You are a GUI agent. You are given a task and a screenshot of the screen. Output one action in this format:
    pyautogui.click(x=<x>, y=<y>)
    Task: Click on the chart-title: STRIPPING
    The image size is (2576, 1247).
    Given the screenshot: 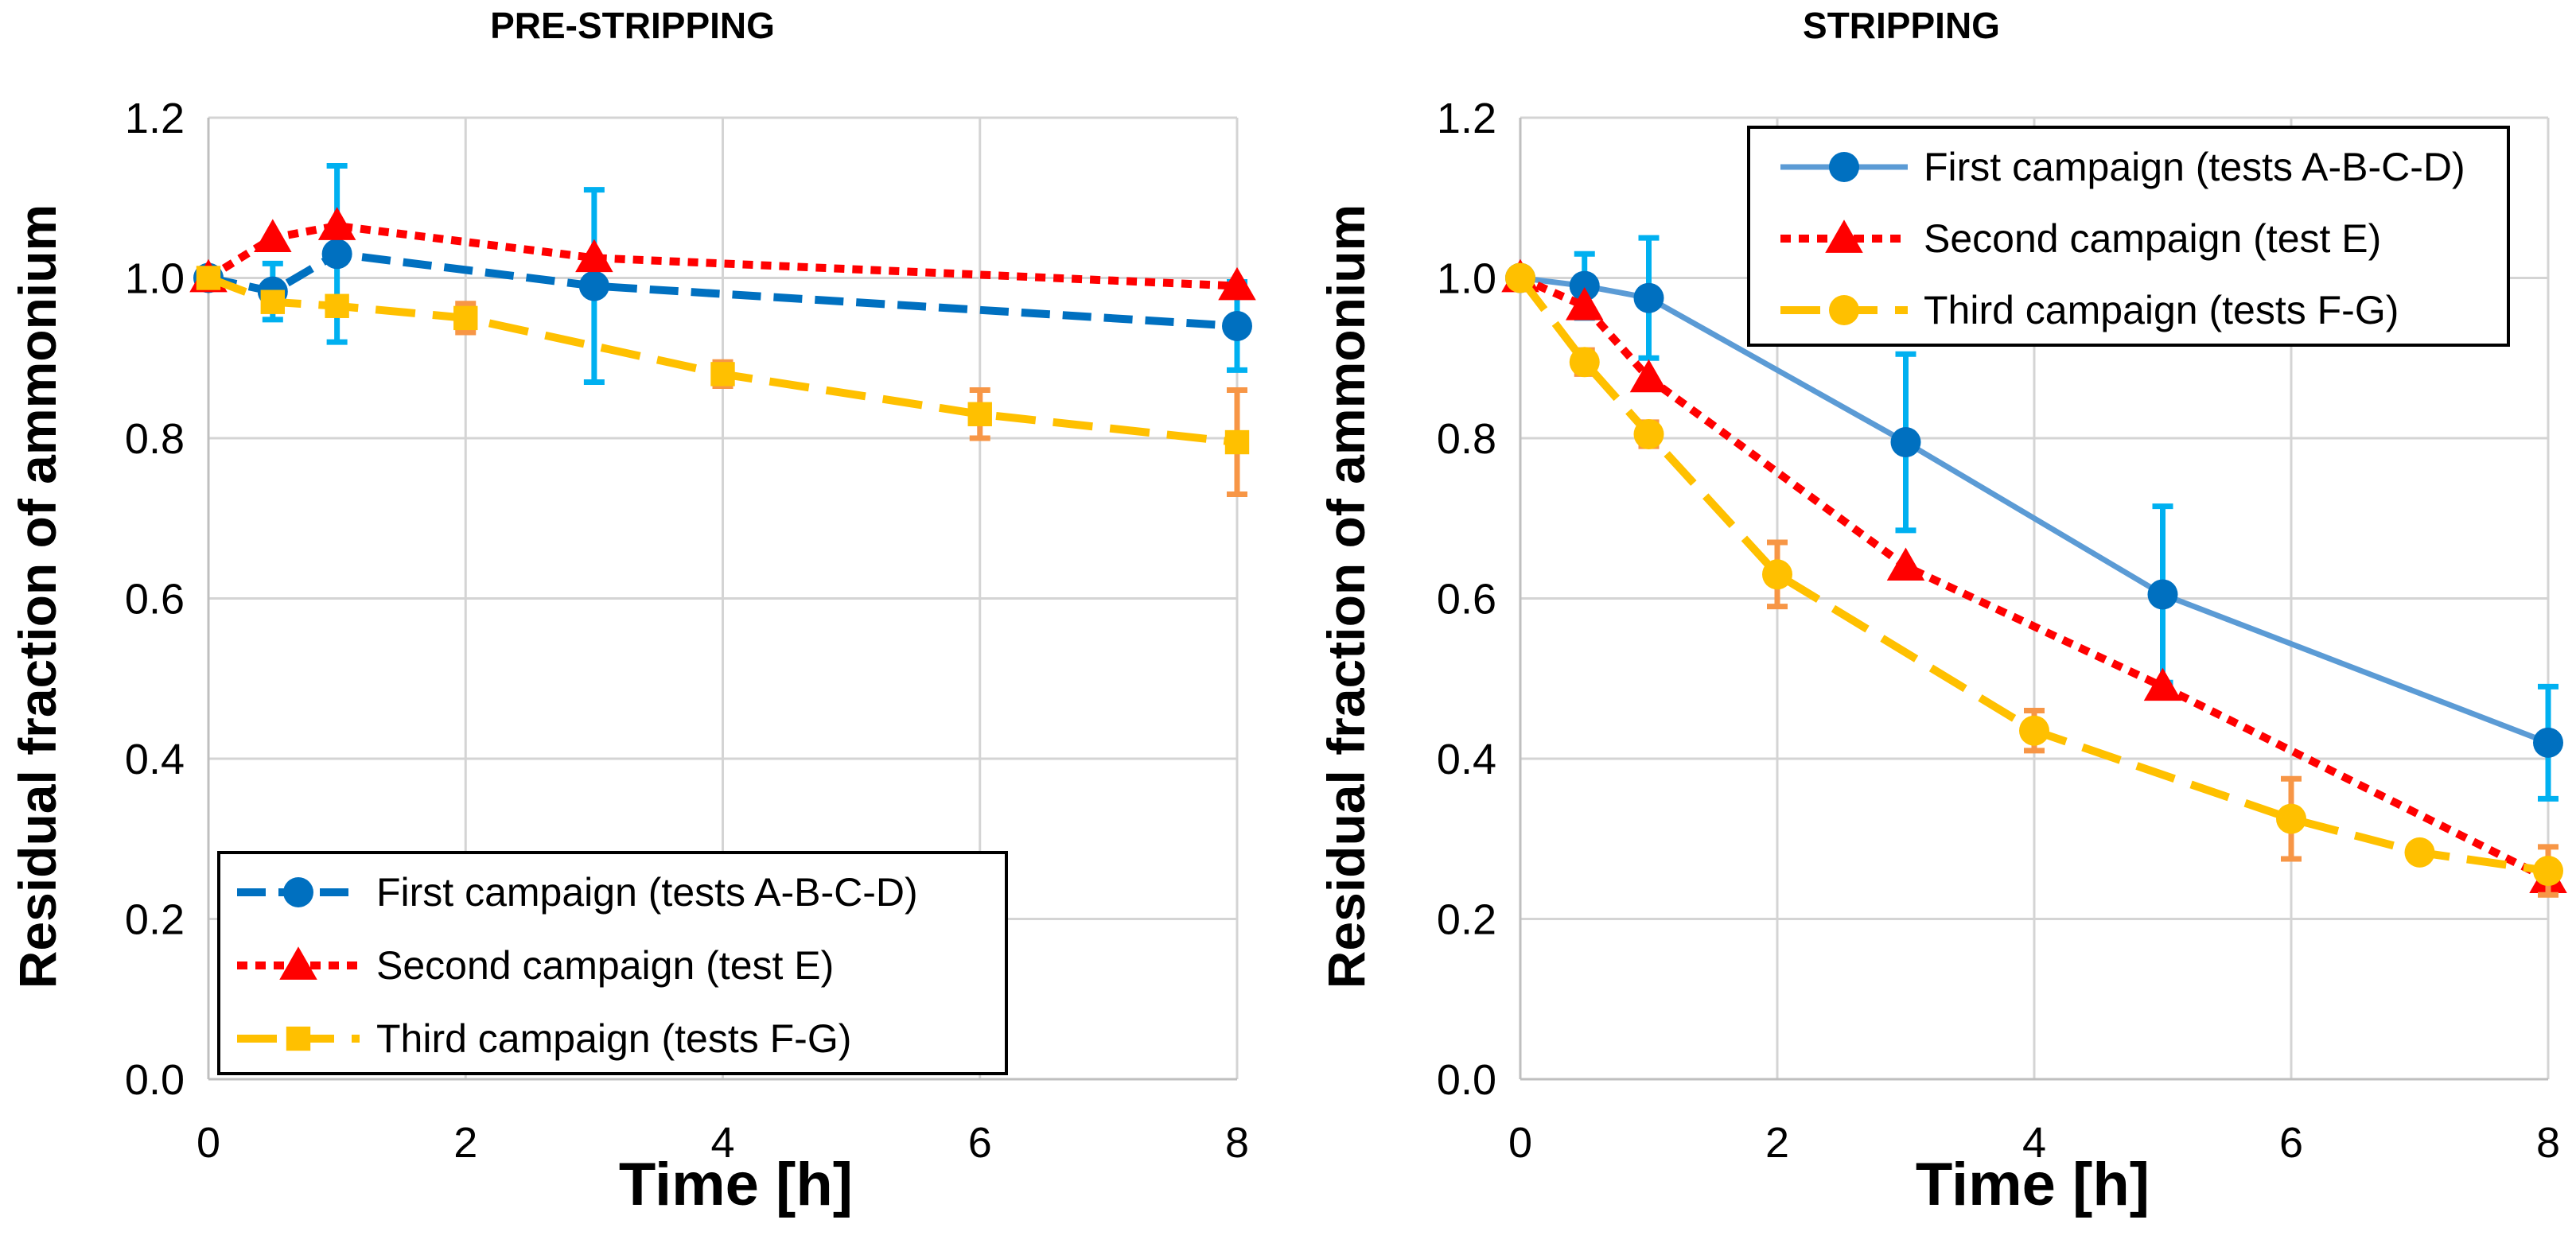 What is the action you would take?
    pyautogui.click(x=1902, y=25)
    